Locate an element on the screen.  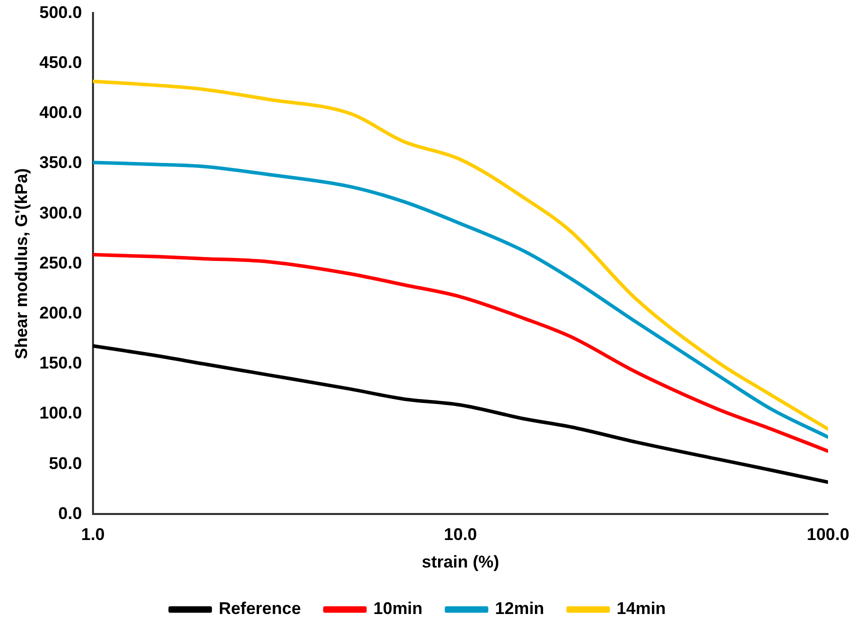
y-tick-label: 400.0 is located at coordinates (60, 112).